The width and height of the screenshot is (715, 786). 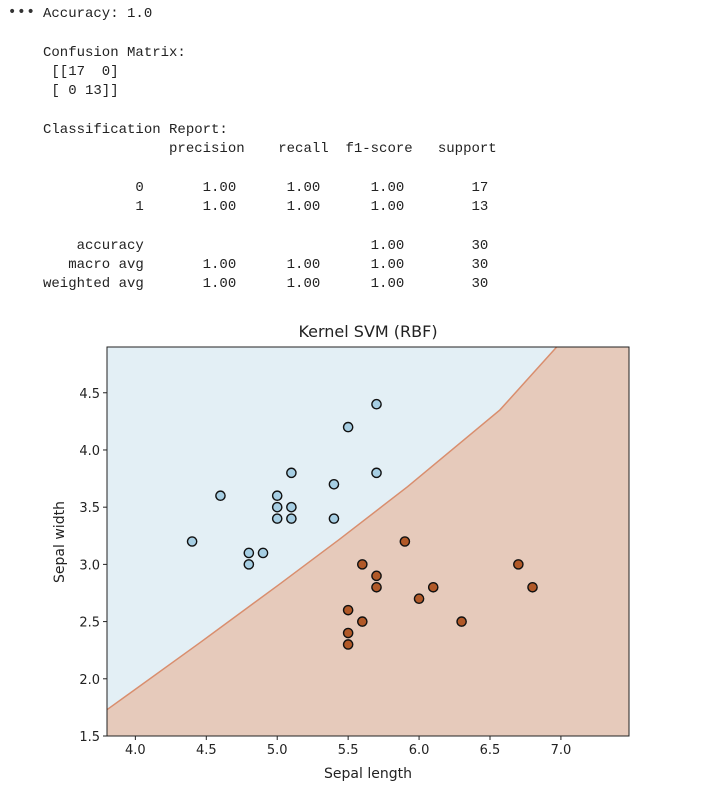 What do you see at coordinates (419, 750) in the screenshot?
I see `x-tick-label: 6.0` at bounding box center [419, 750].